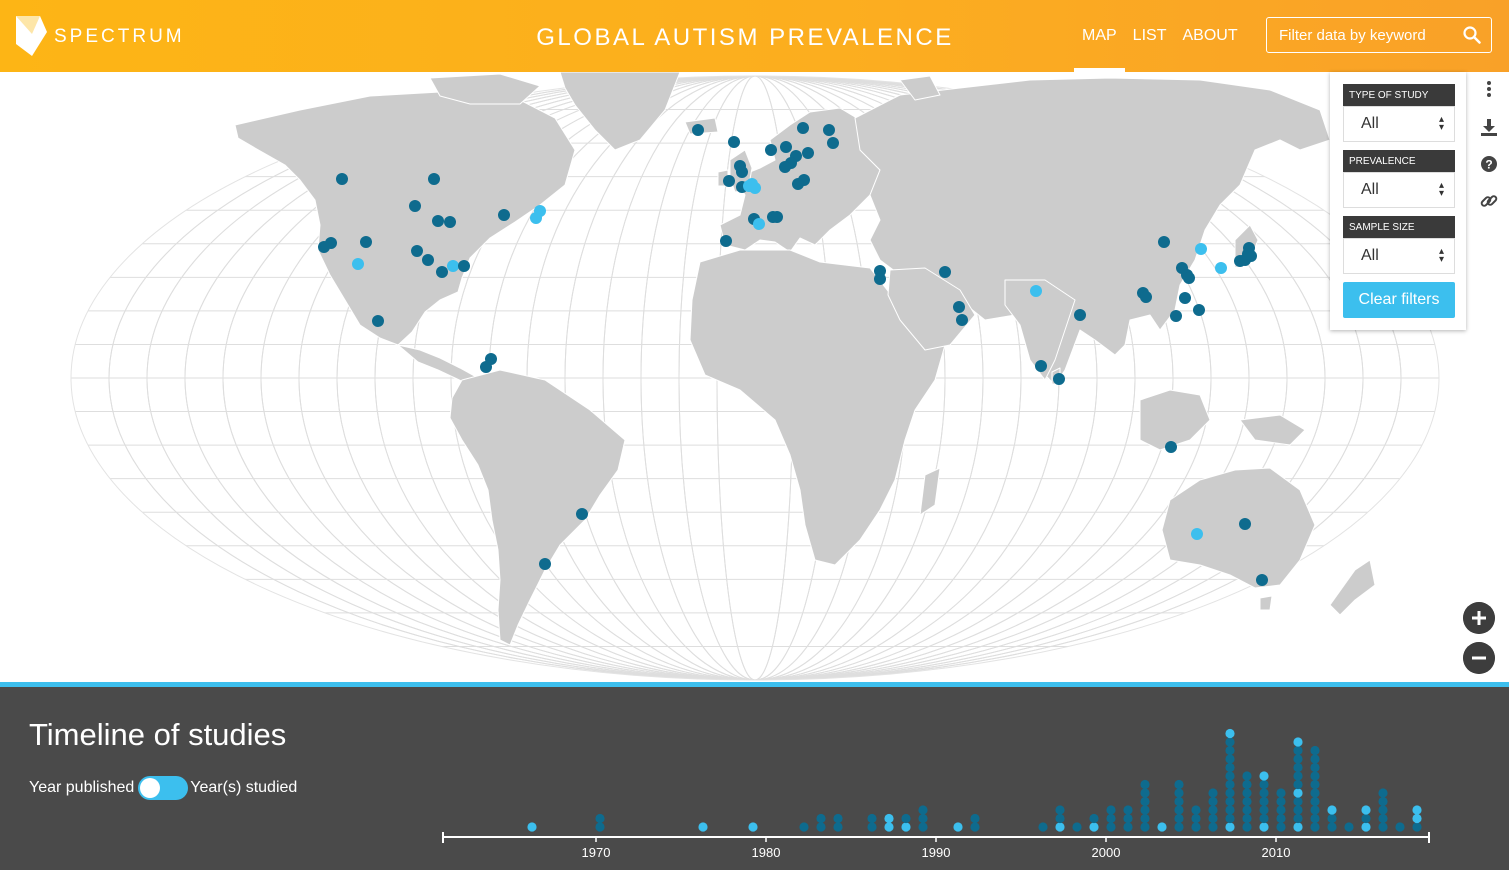 Image resolution: width=1509 pixels, height=870 pixels. Describe the element at coordinates (1472, 35) in the screenshot. I see `search-icon` at that location.